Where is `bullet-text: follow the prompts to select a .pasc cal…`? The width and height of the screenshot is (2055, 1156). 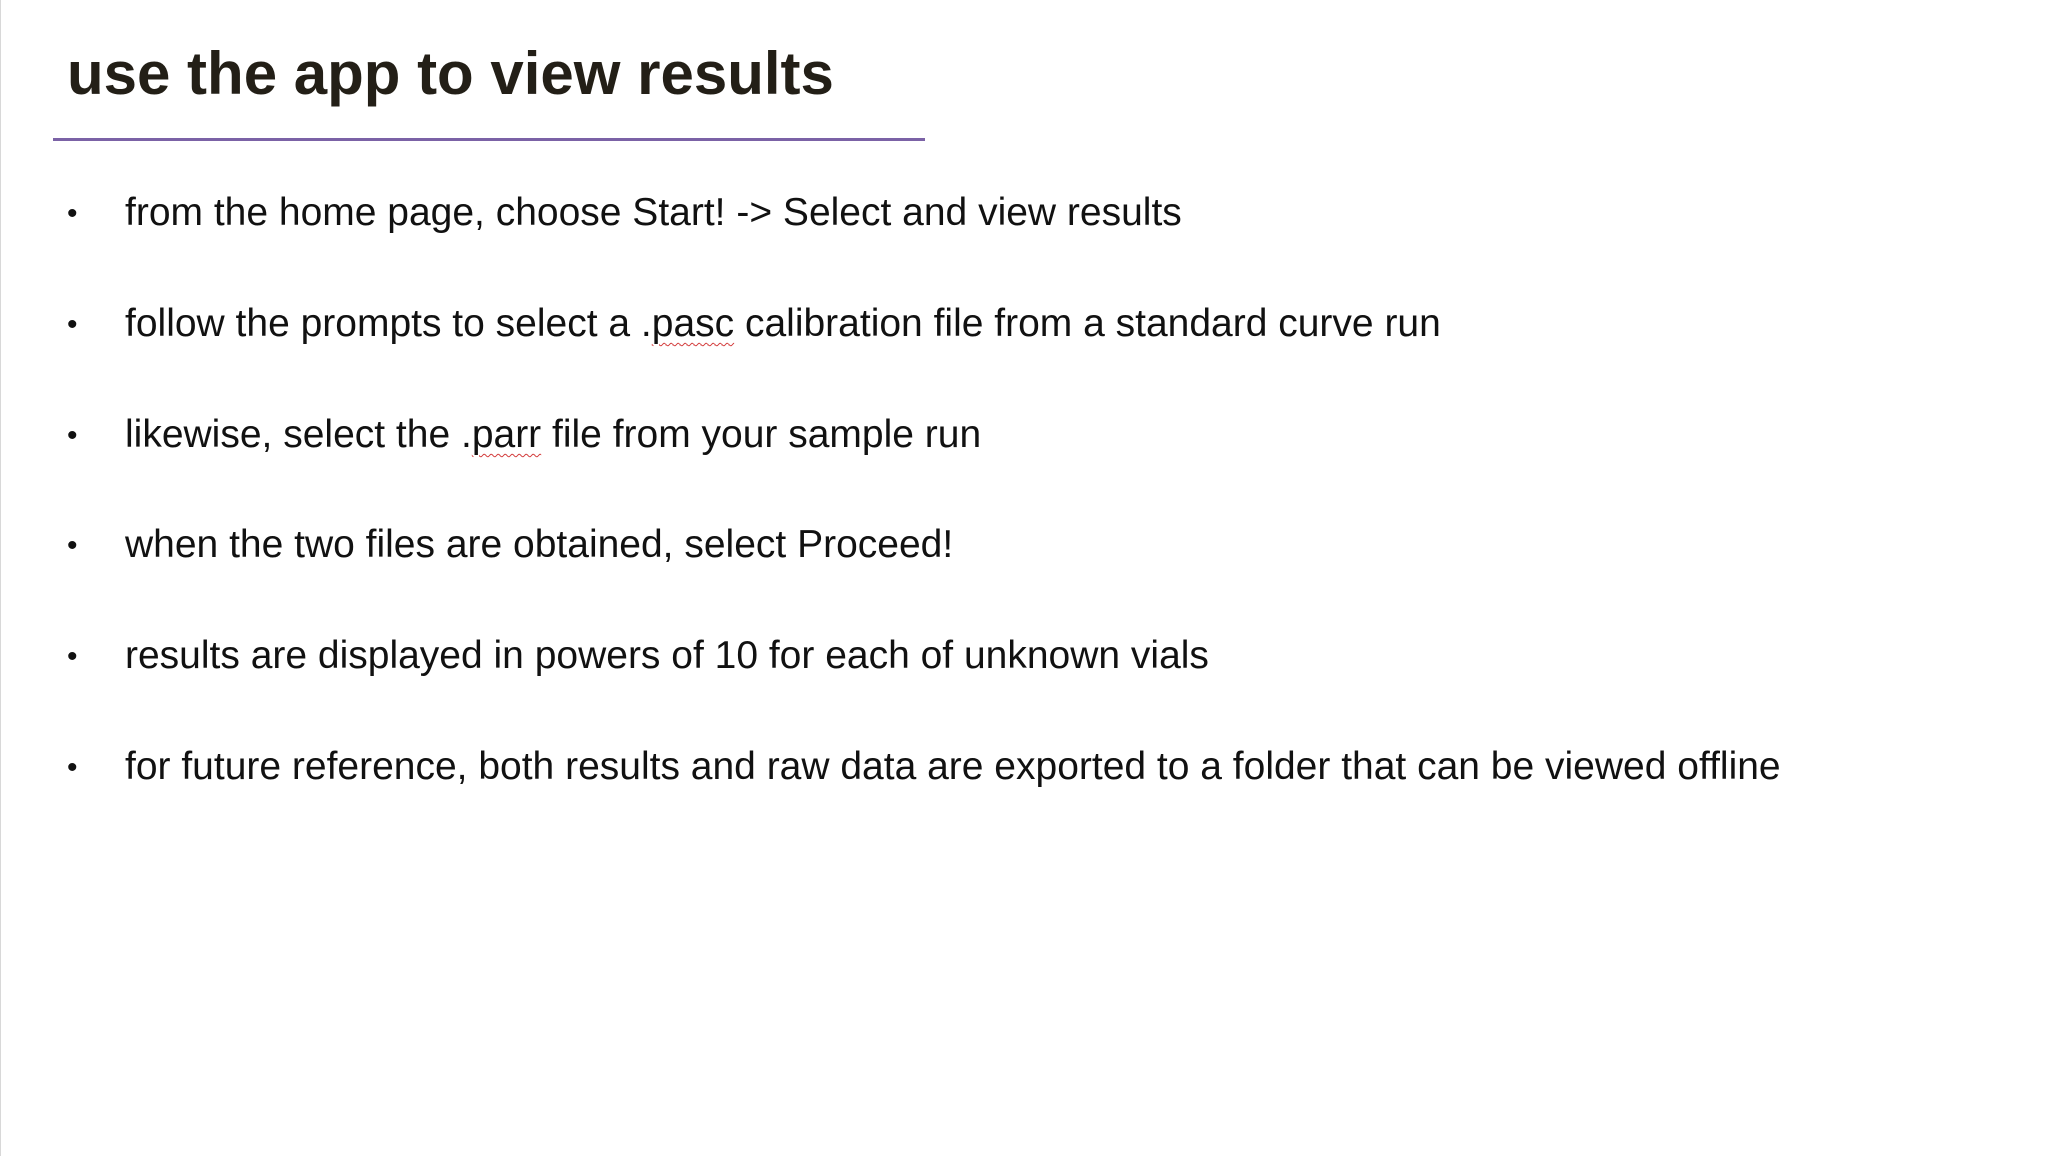
bullet-text: follow the prompts to select a .pasc cal… is located at coordinates (783, 323).